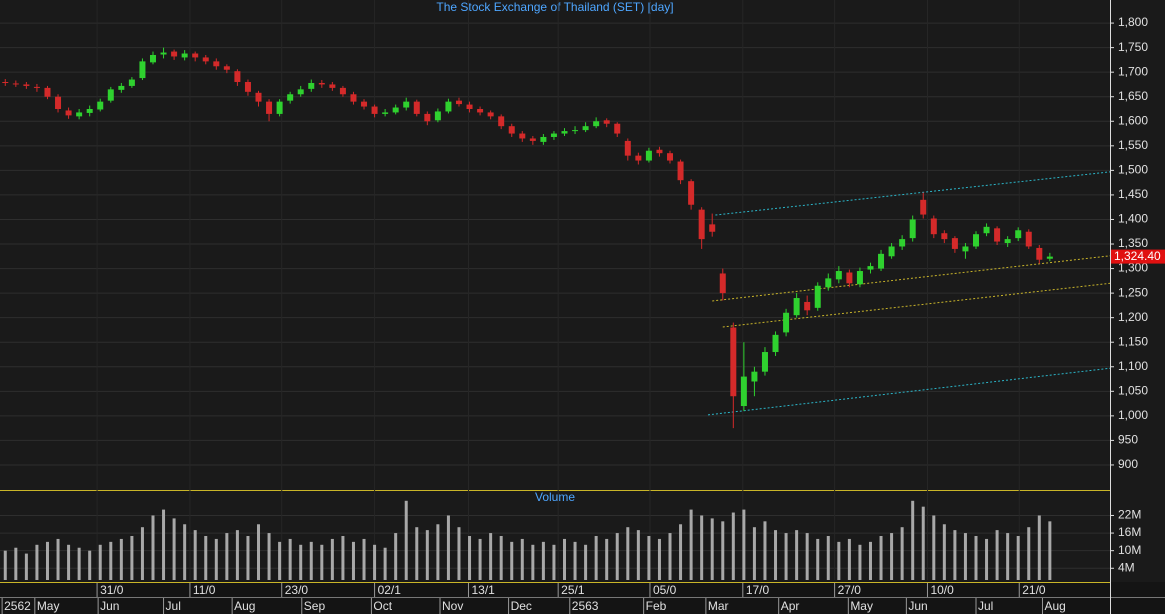 Image resolution: width=1165 pixels, height=614 pixels. I want to click on volume-tick-label: 16M, so click(1129, 532).